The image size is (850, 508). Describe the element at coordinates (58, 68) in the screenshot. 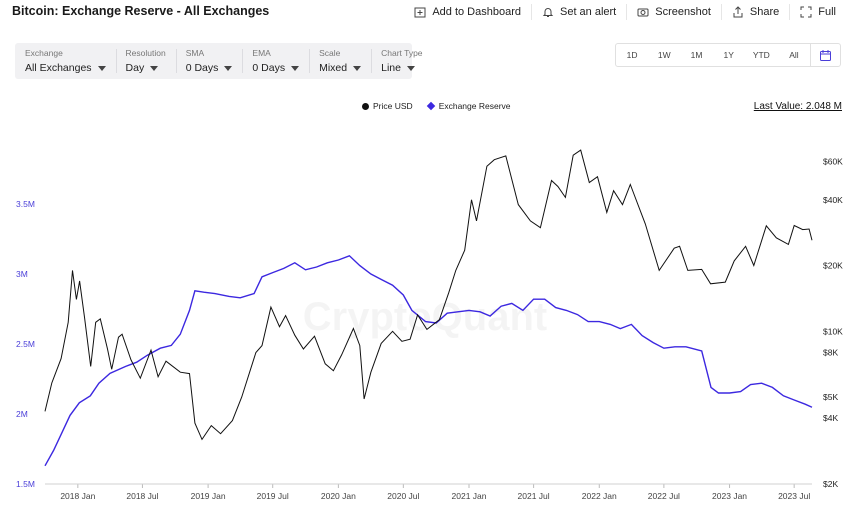

I see `exchange-select-value: All Exchanges` at that location.